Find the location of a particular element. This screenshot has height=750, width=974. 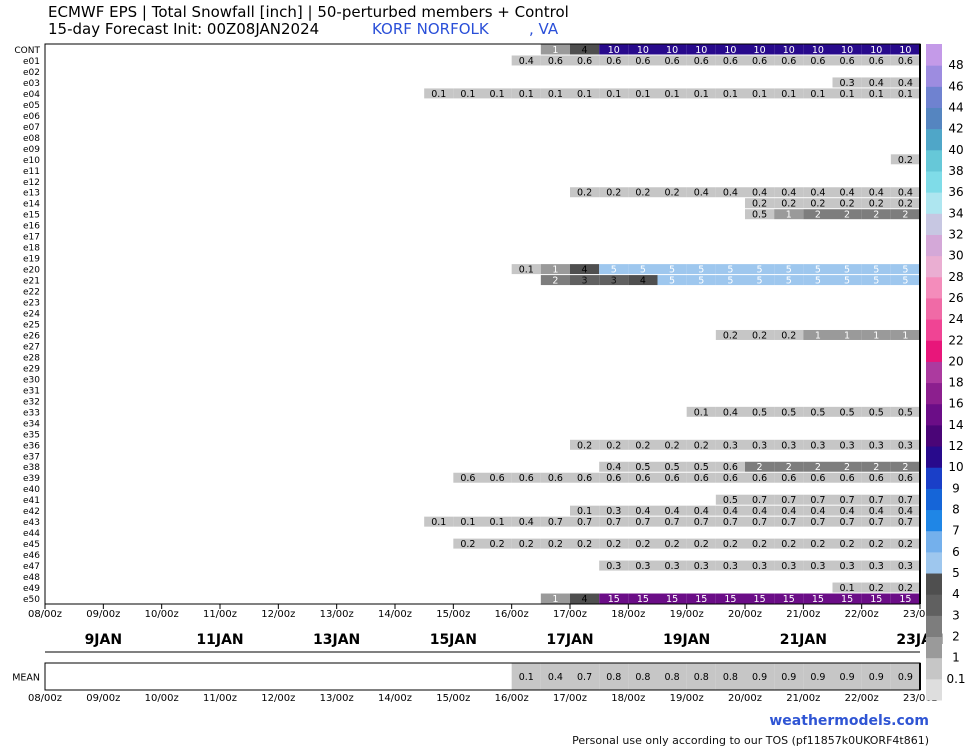

x-tick-label: 10/00z is located at coordinates (162, 614).